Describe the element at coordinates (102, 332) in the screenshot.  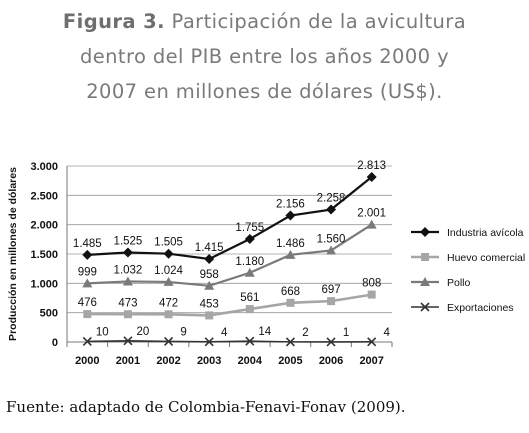
I see `data-label-exportaciones: 10` at that location.